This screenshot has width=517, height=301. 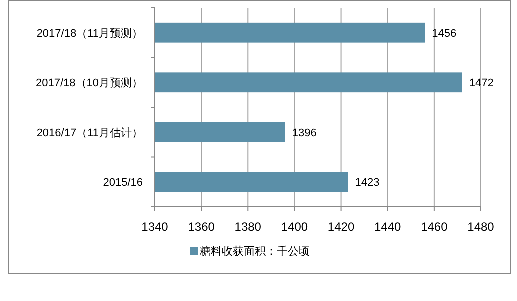 I want to click on x-tick-label: 1420, so click(x=341, y=227).